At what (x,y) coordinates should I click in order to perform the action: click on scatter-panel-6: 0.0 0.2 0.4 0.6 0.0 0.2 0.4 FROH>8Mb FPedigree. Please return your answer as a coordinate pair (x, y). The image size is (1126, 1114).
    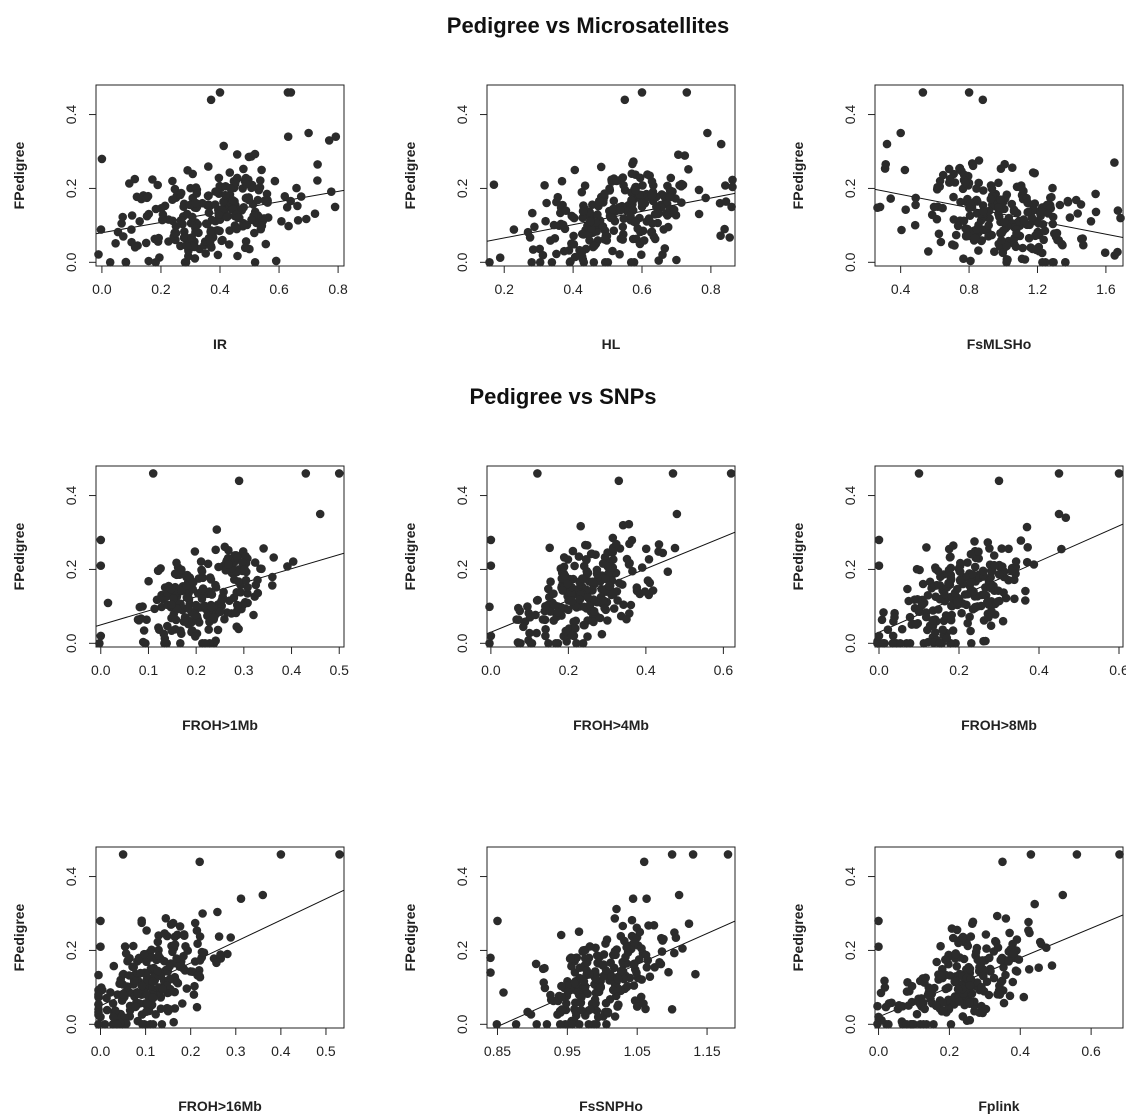
    Looking at the image, I should click on (958, 599).